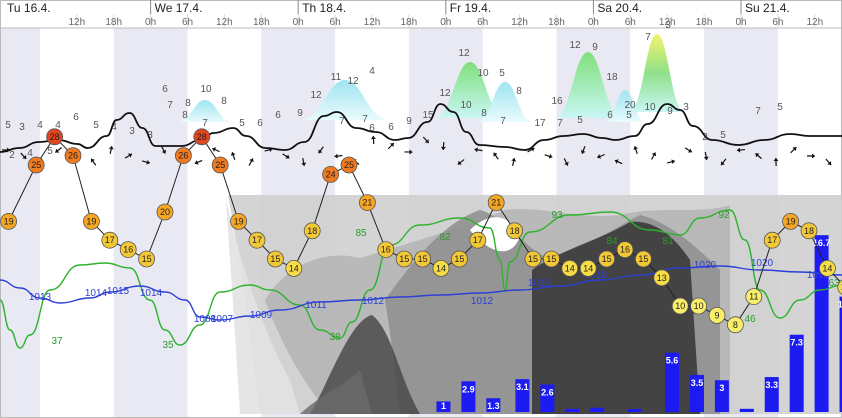  What do you see at coordinates (834, 283) in the screenshot?
I see `humidity-label: 63` at bounding box center [834, 283].